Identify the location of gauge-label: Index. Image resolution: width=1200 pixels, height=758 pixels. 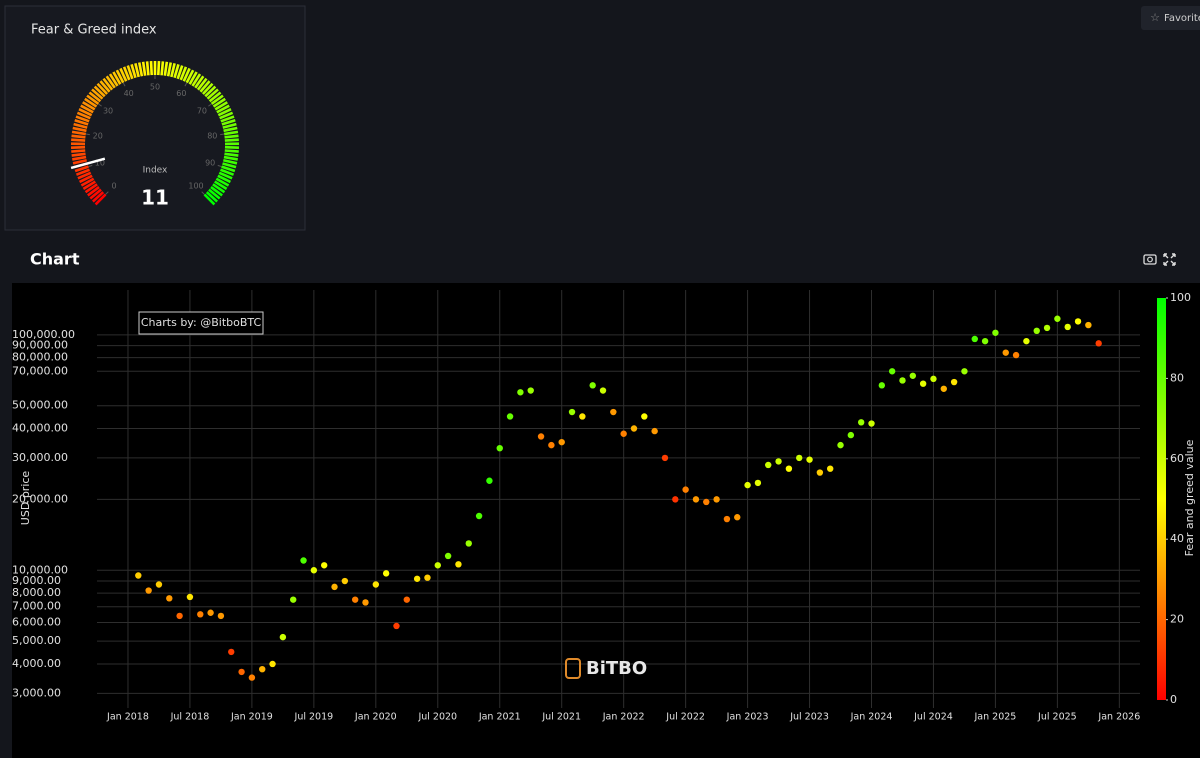
(155, 171).